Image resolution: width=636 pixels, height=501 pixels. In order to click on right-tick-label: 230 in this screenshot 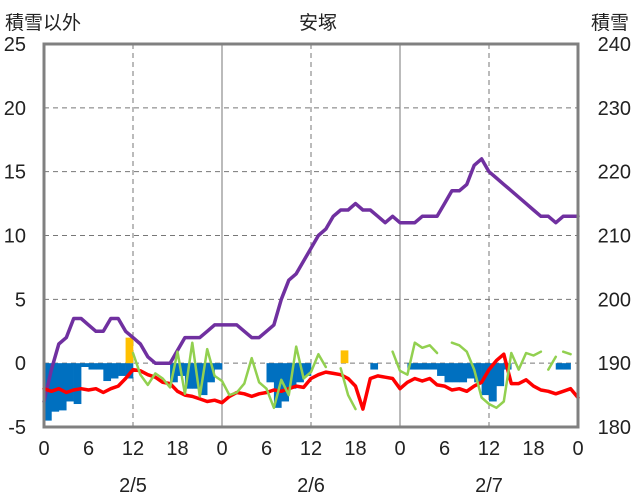, I will do `click(614, 109)`.